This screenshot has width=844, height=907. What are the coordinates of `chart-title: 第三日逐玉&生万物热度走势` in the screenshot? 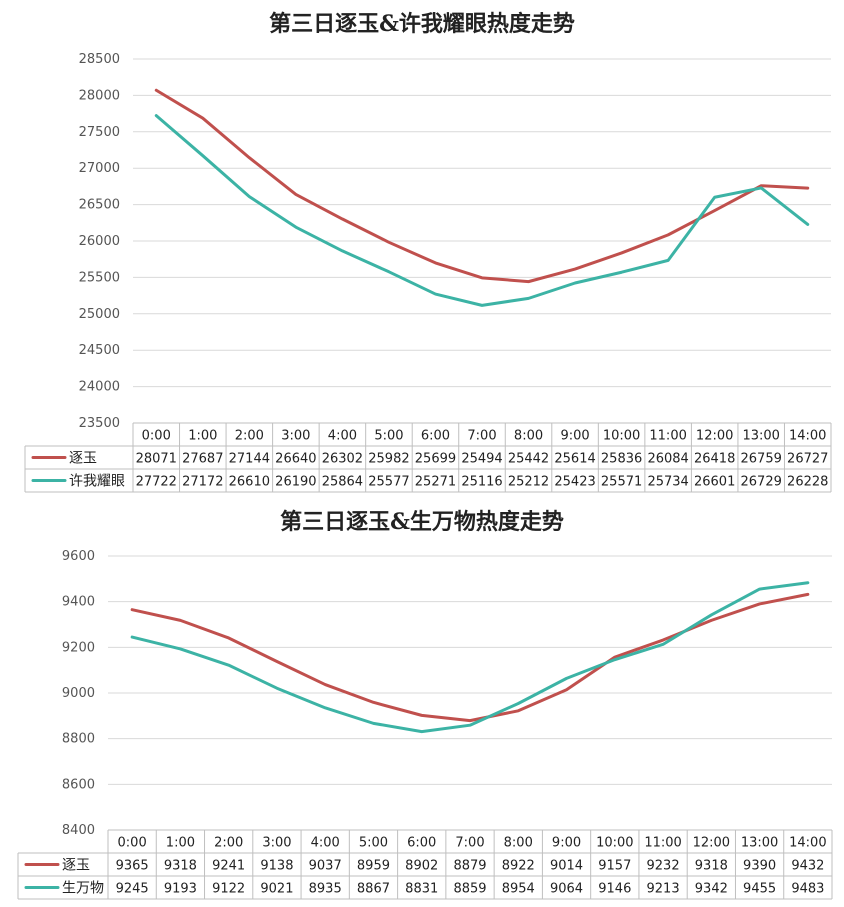 It's located at (422, 522).